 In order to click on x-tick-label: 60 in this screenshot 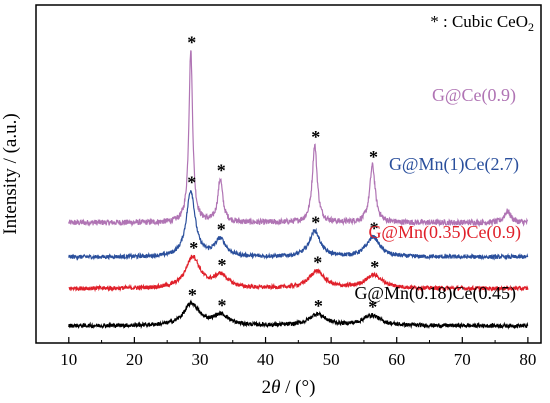, I will do `click(396, 359)`.